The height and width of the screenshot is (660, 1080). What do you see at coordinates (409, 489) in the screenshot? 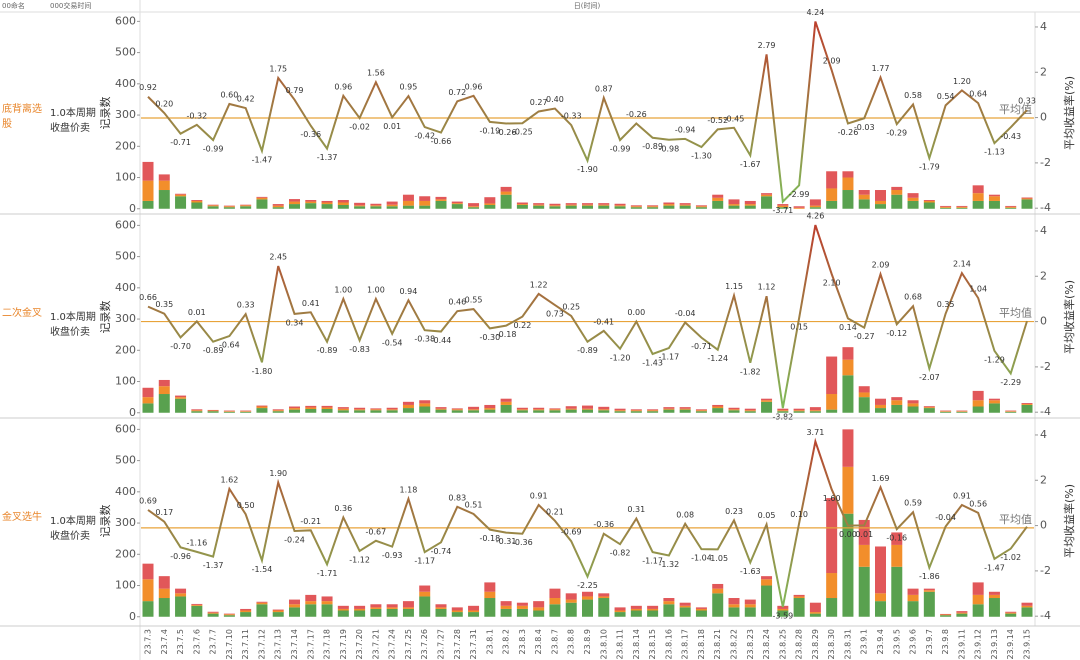
I see `value-label: 1.18` at bounding box center [409, 489].